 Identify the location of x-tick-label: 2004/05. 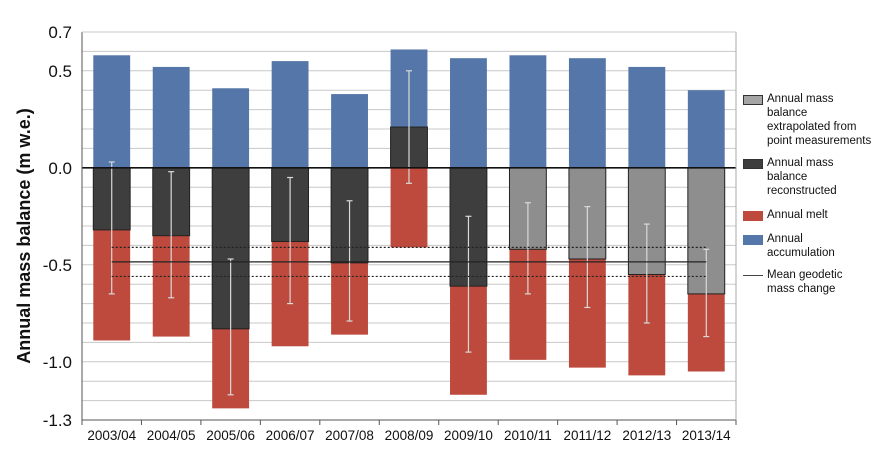
(171, 435).